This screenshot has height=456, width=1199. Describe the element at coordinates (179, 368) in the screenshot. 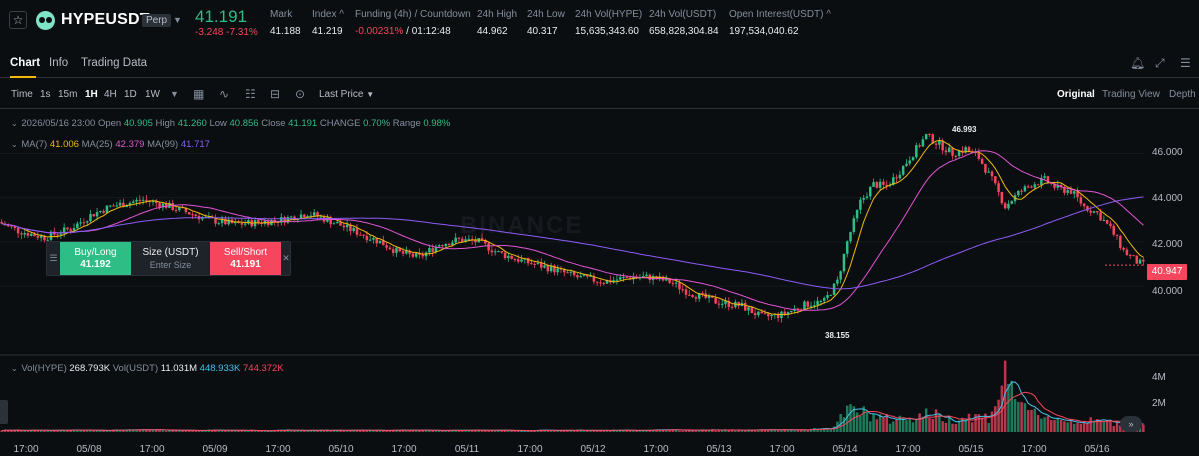

I see `volusdt-value: 11.031M` at that location.